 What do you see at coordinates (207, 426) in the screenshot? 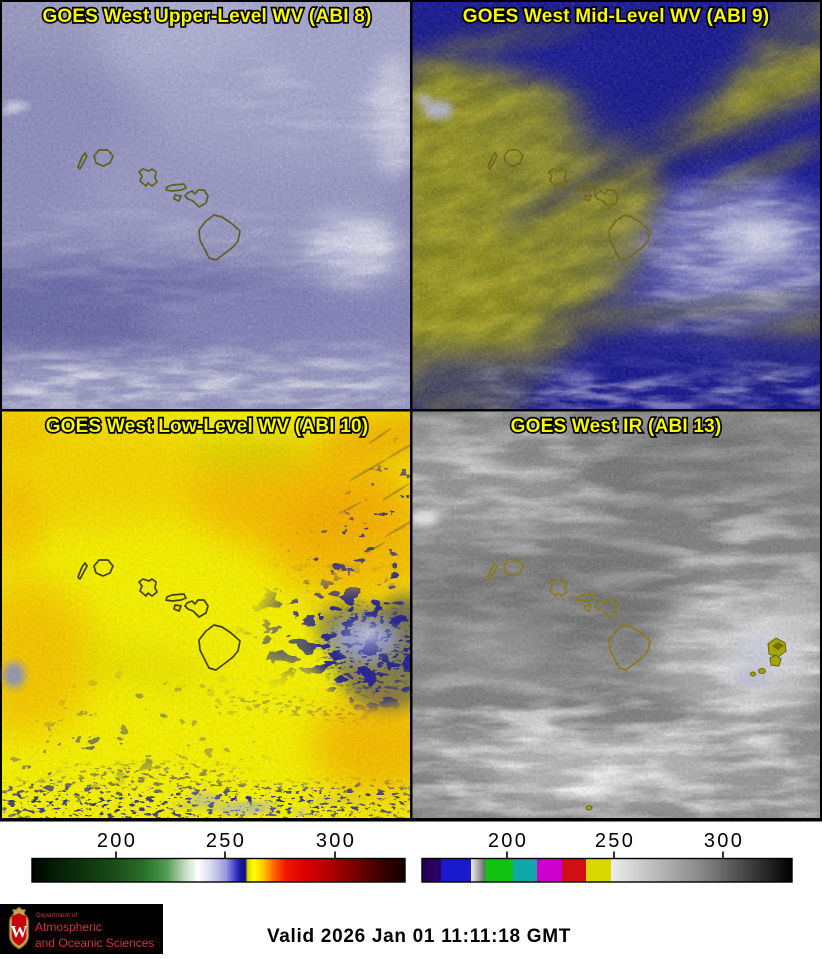
I see `svg-text:GOES West Low-Level WV (ABI 10: GOES West Low-Level WV (ABI 10)` at bounding box center [207, 426].